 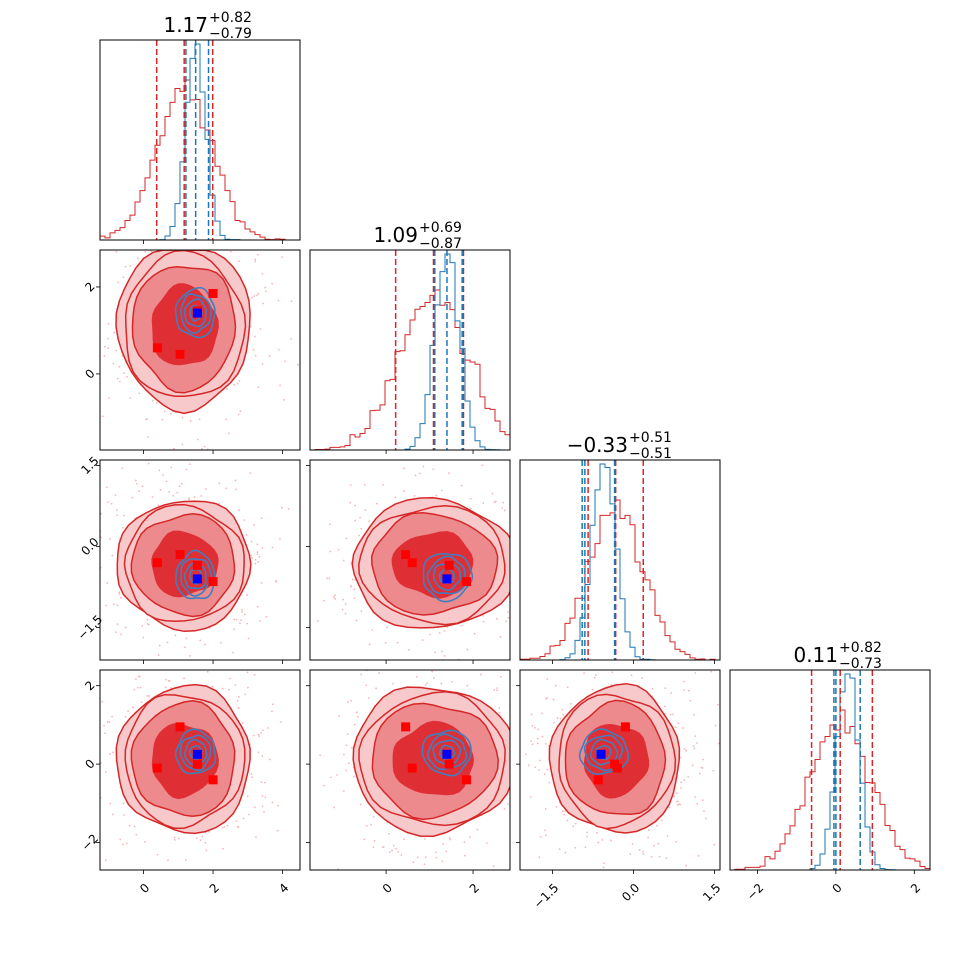 What do you see at coordinates (89, 685) in the screenshot?
I see `y-tick-label: 2` at bounding box center [89, 685].